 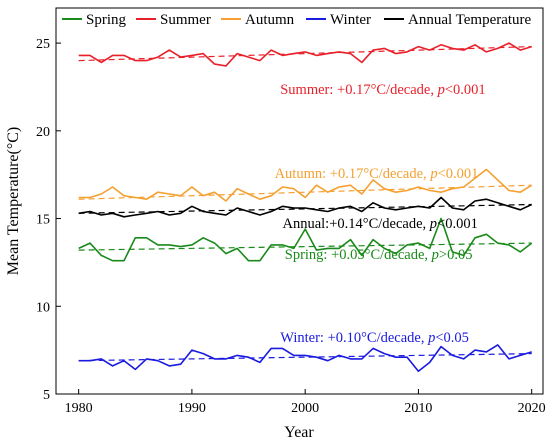 What do you see at coordinates (305, 408) in the screenshot?
I see `x-tick-label: 2000` at bounding box center [305, 408].